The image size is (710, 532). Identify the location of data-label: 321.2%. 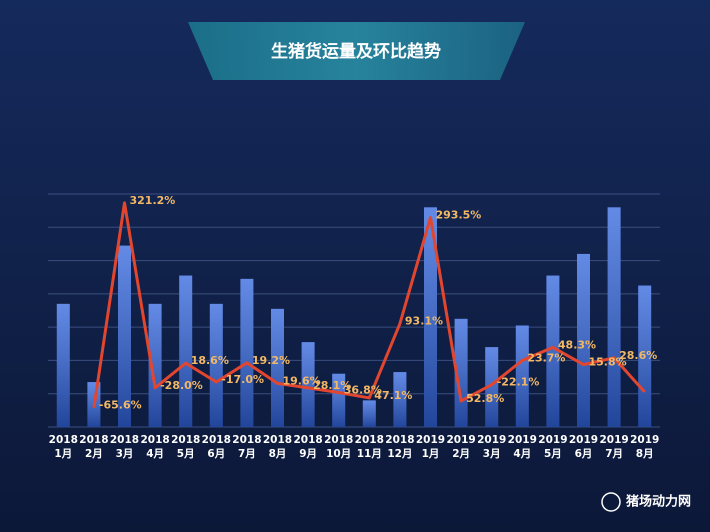
(153, 200).